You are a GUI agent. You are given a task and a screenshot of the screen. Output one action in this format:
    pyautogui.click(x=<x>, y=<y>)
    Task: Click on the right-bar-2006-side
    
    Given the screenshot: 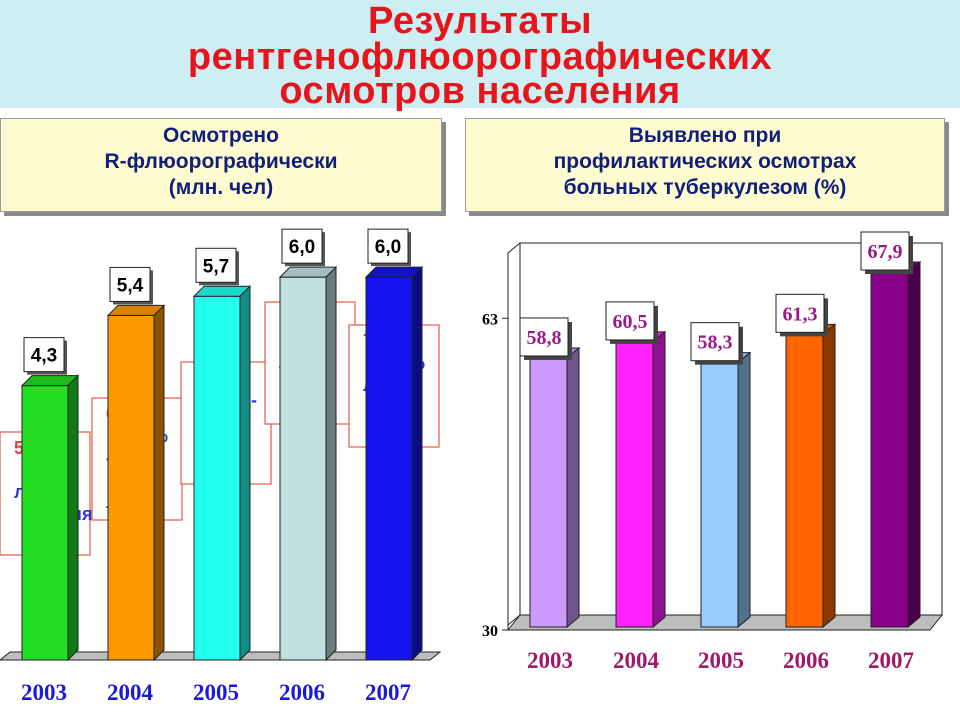 What is the action you would take?
    pyautogui.click(x=829, y=476)
    